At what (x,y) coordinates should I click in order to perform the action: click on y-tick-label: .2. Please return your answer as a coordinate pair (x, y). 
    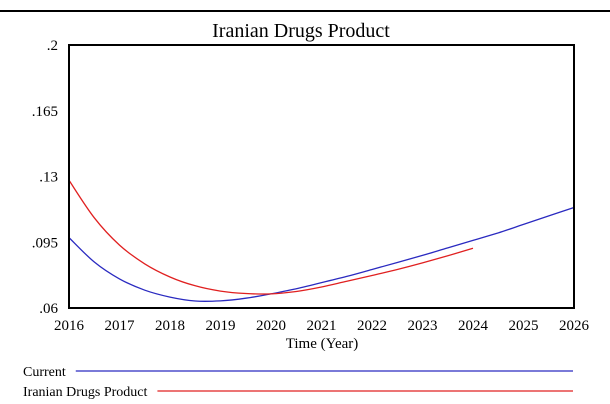
    Looking at the image, I should click on (52, 46).